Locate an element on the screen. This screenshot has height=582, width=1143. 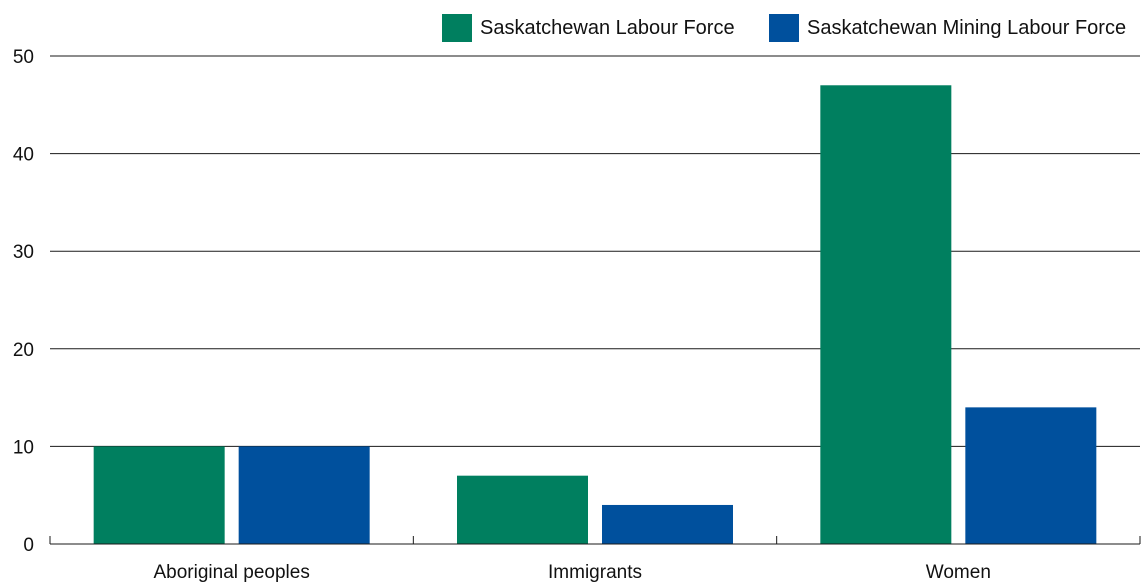
legend-item-labour-force: Saskatchewan Labour Force is located at coordinates (588, 28).